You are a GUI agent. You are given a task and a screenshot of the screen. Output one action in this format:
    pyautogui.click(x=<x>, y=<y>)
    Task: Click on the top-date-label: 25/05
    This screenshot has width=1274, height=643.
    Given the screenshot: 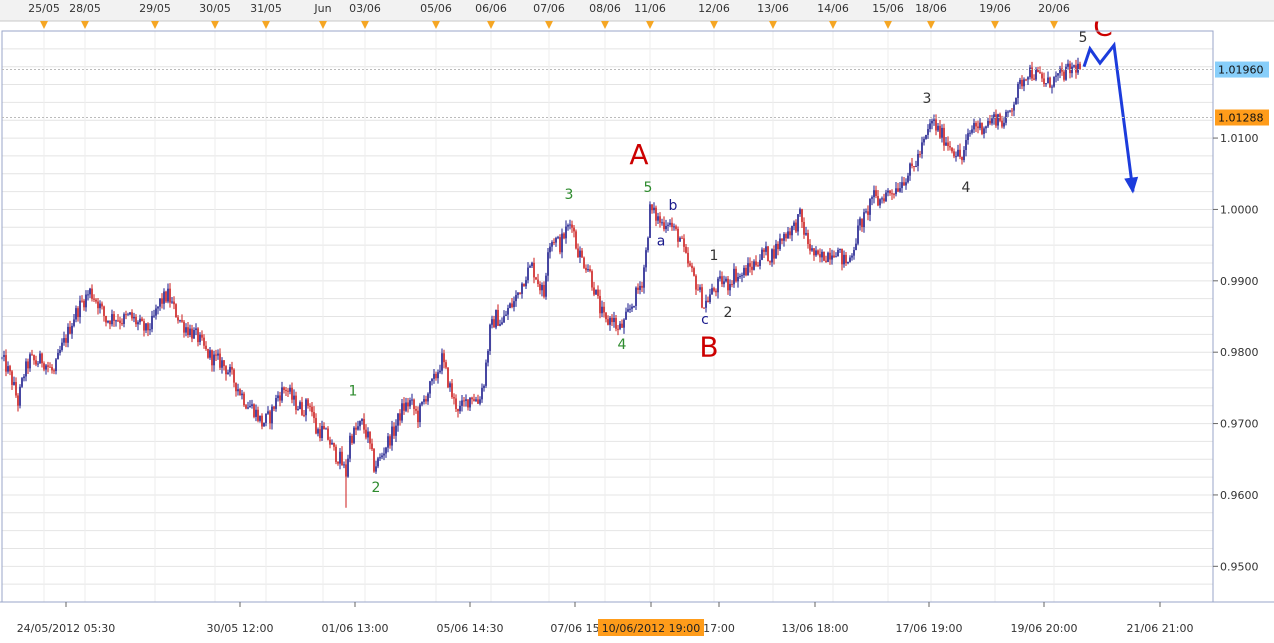 What is the action you would take?
    pyautogui.click(x=44, y=8)
    